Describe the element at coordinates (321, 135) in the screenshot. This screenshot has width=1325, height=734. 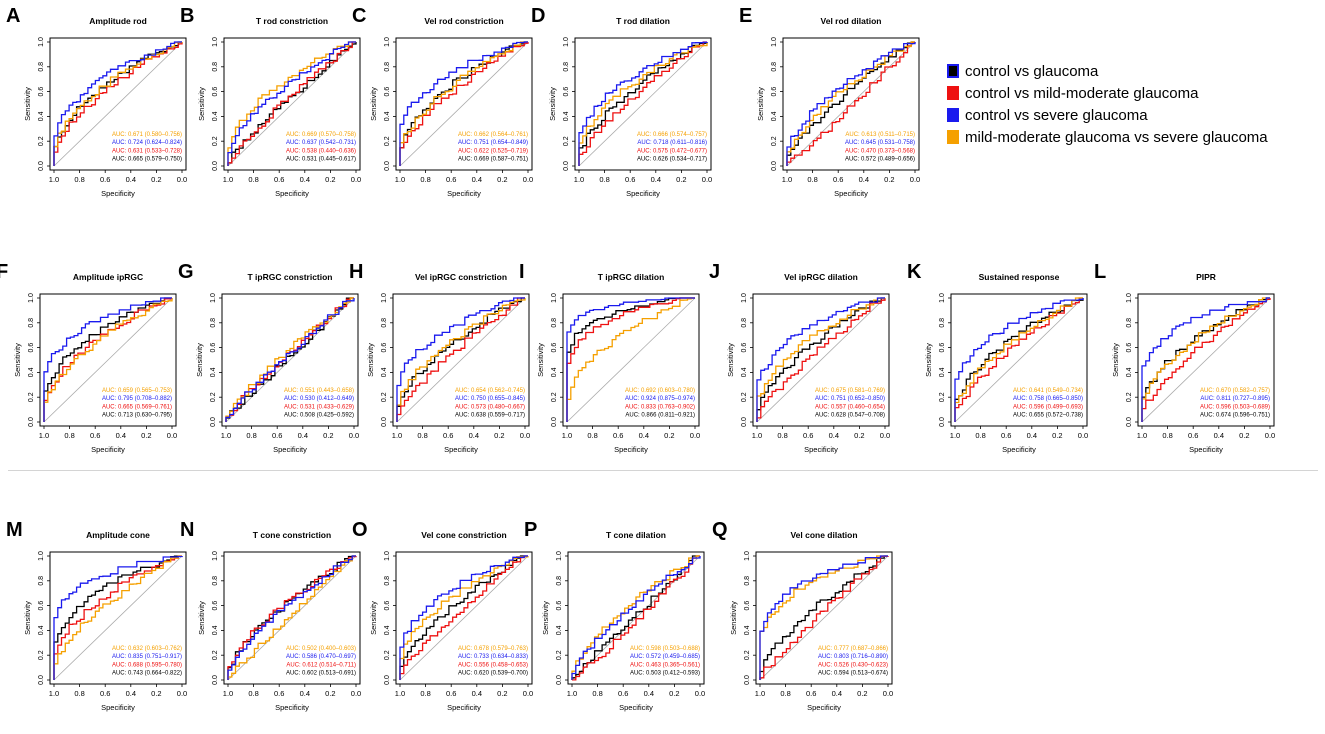
I see `auc-label: AUC: 0.669 (0.570–0.758)` at that location.